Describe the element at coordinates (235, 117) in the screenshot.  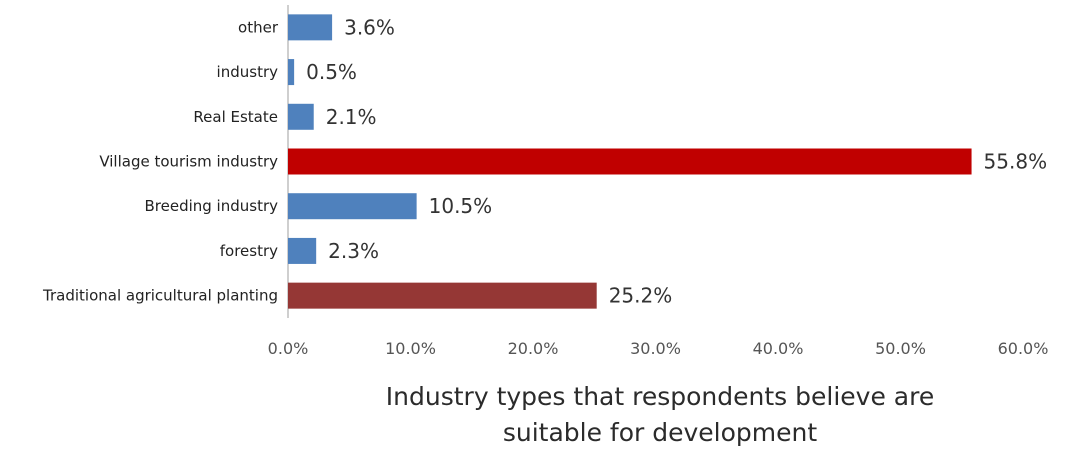
I see `category-label-real-estate: Real Estate` at that location.